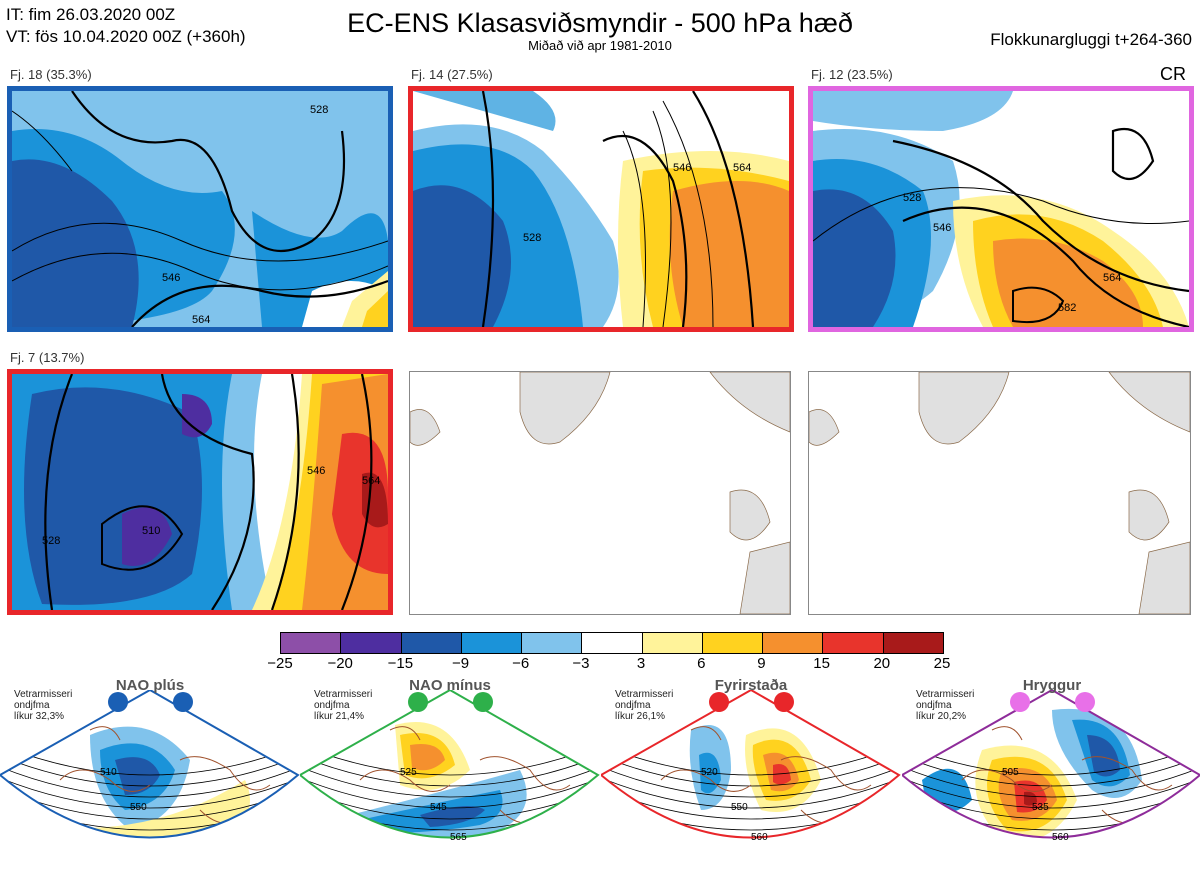 The image size is (1200, 876). Describe the element at coordinates (449, 779) in the screenshot. I see `regime-panel: 525 545 565` at that location.